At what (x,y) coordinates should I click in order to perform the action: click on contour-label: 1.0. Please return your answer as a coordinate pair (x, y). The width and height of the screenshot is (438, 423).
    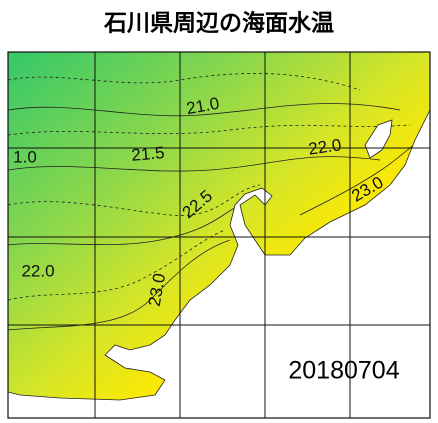
    Looking at the image, I should click on (25, 156).